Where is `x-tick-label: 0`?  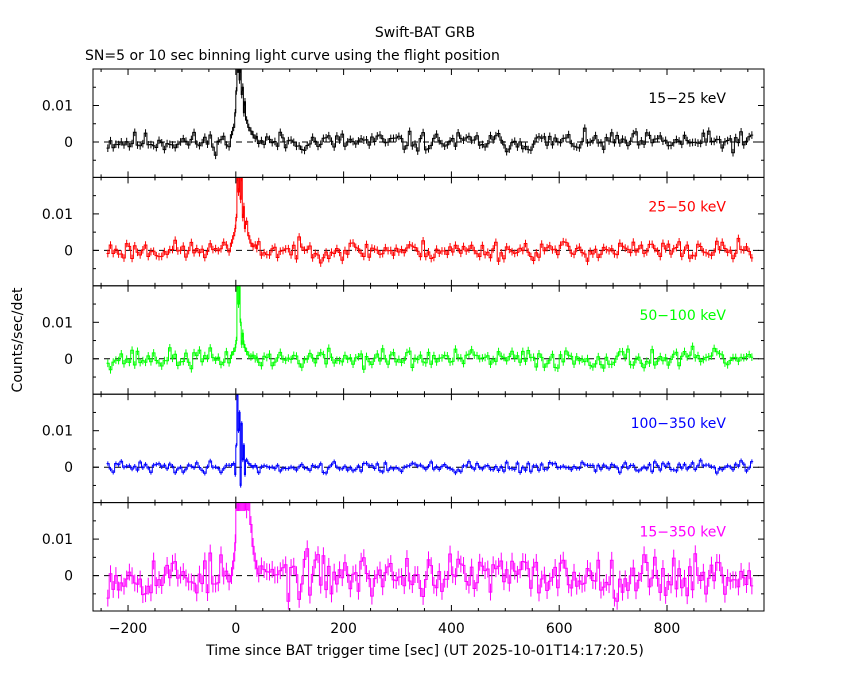
x-tick-label: 0 is located at coordinates (235, 629).